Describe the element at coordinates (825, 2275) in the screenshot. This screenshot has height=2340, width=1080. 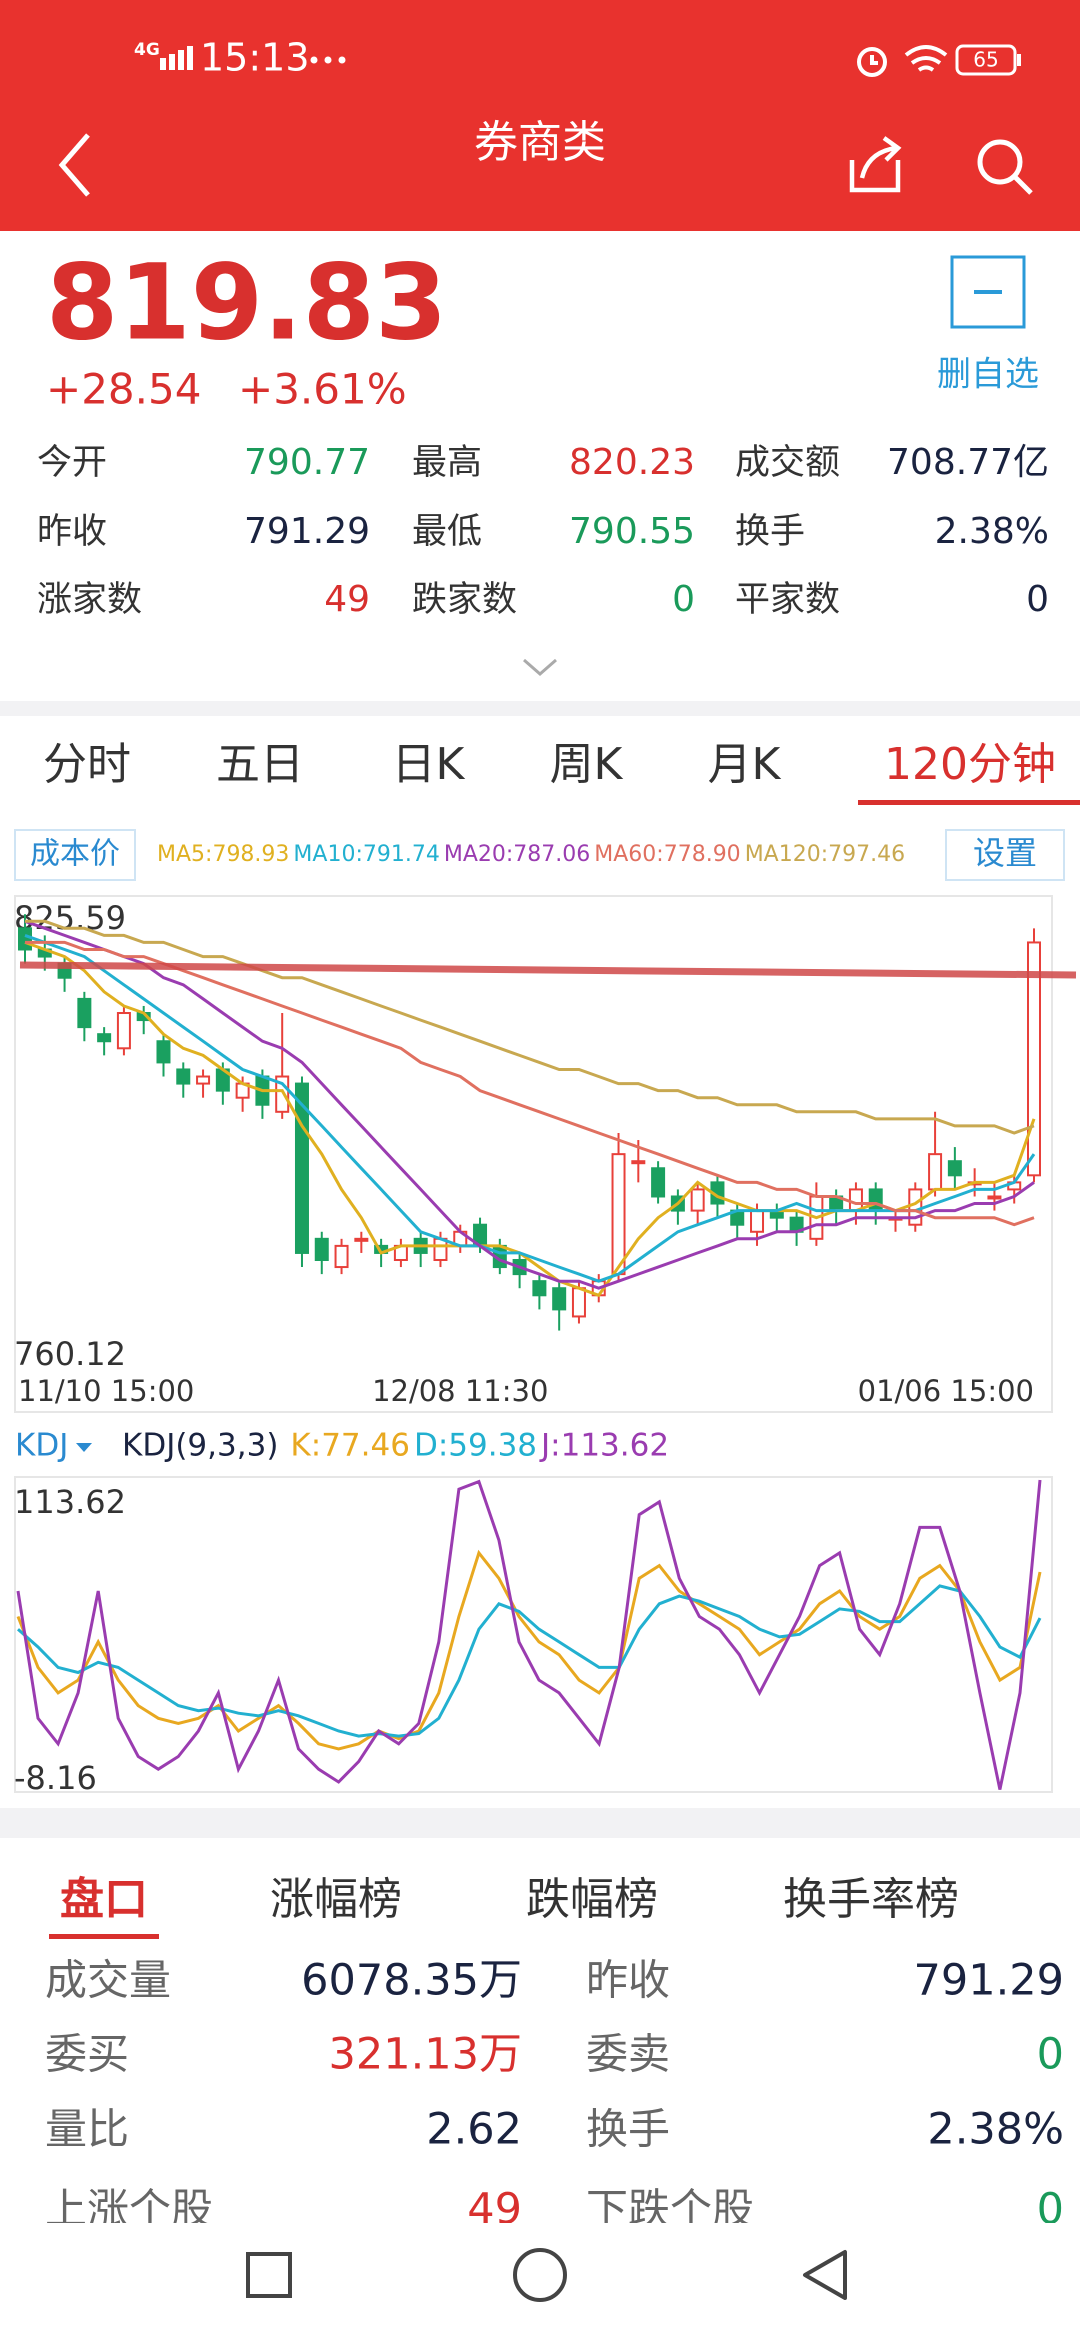
I see `back-nav-button` at that location.